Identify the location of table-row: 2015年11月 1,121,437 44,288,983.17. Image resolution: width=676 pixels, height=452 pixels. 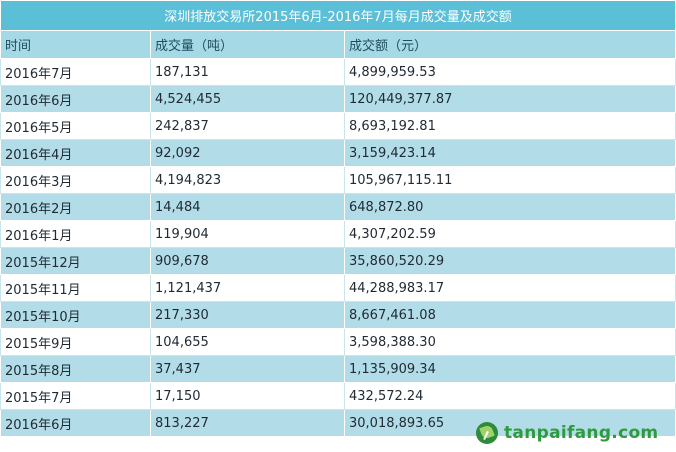
(338, 288).